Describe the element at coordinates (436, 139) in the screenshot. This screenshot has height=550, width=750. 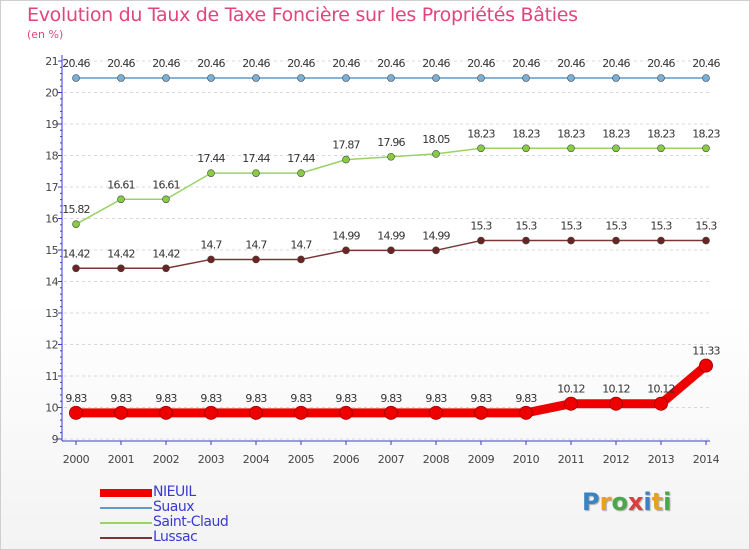
I see `data-label: 18.05` at that location.